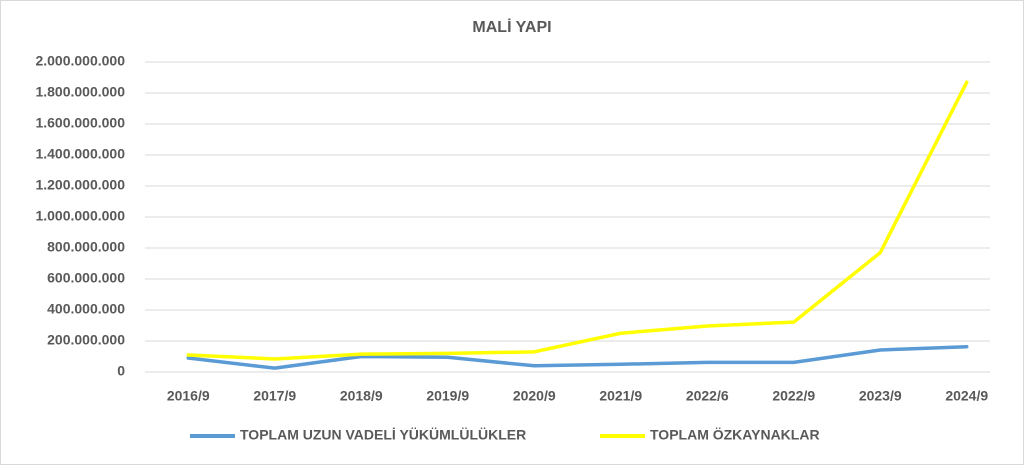 Image resolution: width=1024 pixels, height=465 pixels. What do you see at coordinates (86, 309) in the screenshot?
I see `y-tick-label: 400.000.000` at bounding box center [86, 309].